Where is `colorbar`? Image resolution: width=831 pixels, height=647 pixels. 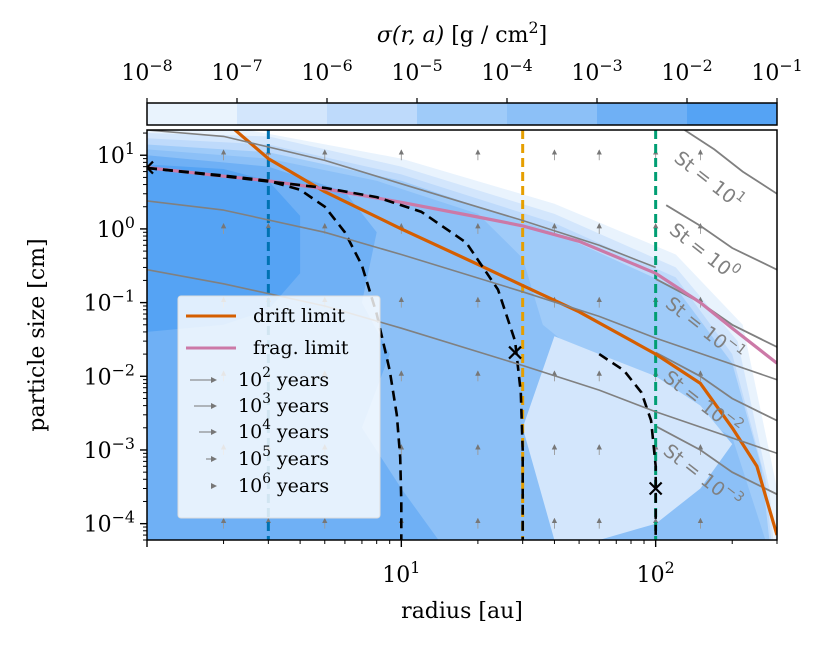
colorbar is located at coordinates (462, 114).